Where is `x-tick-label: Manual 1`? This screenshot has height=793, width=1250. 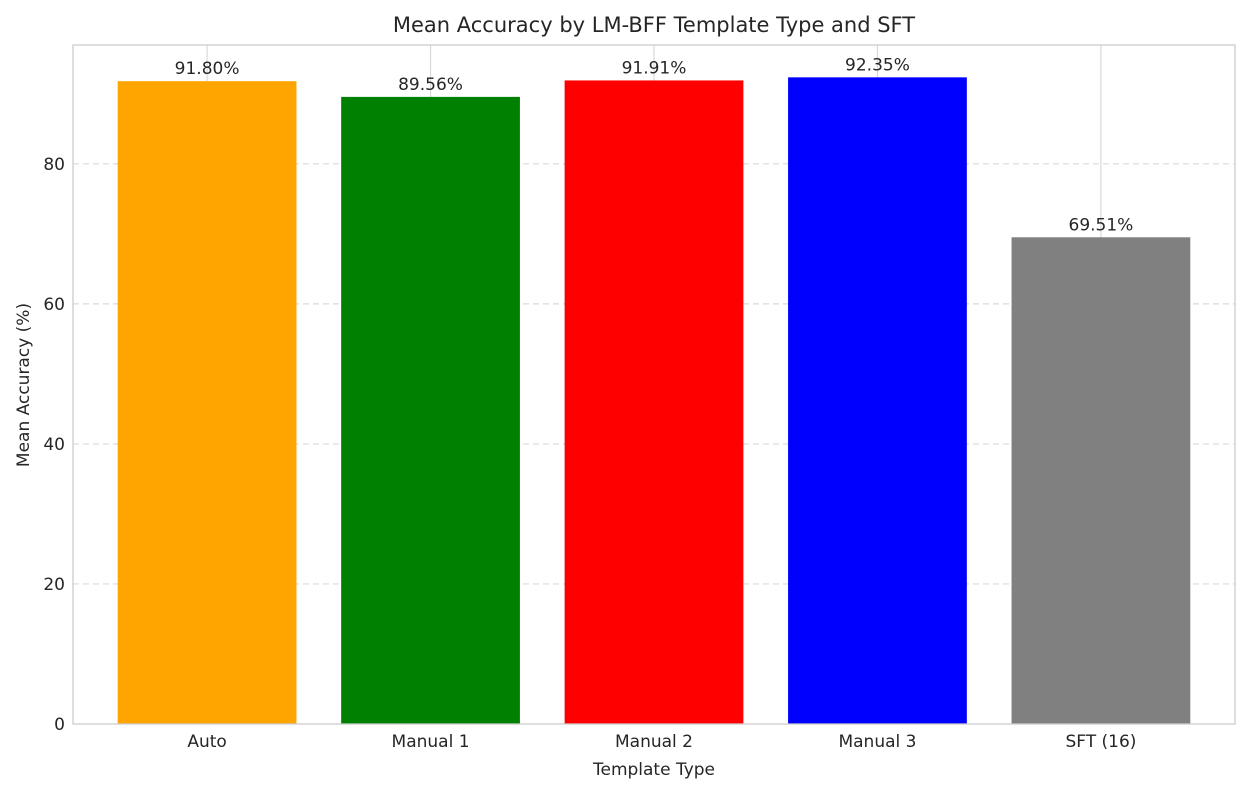
x-tick-label: Manual 1 is located at coordinates (431, 742).